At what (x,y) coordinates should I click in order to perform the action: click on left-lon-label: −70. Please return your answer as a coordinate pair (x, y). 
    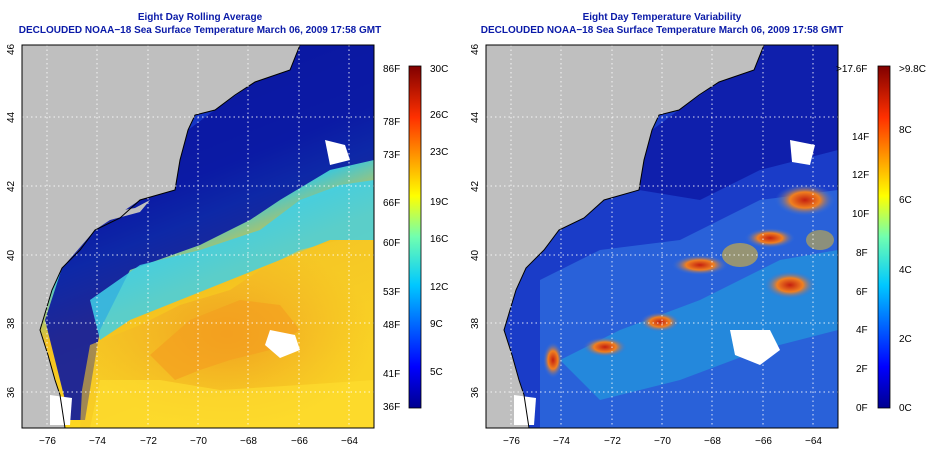
    Looking at the image, I should click on (198, 441).